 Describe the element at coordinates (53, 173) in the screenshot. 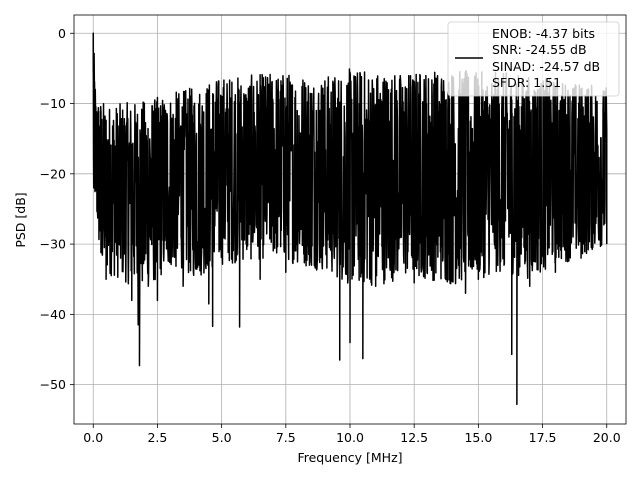

I see `y-tick-label: −20` at that location.